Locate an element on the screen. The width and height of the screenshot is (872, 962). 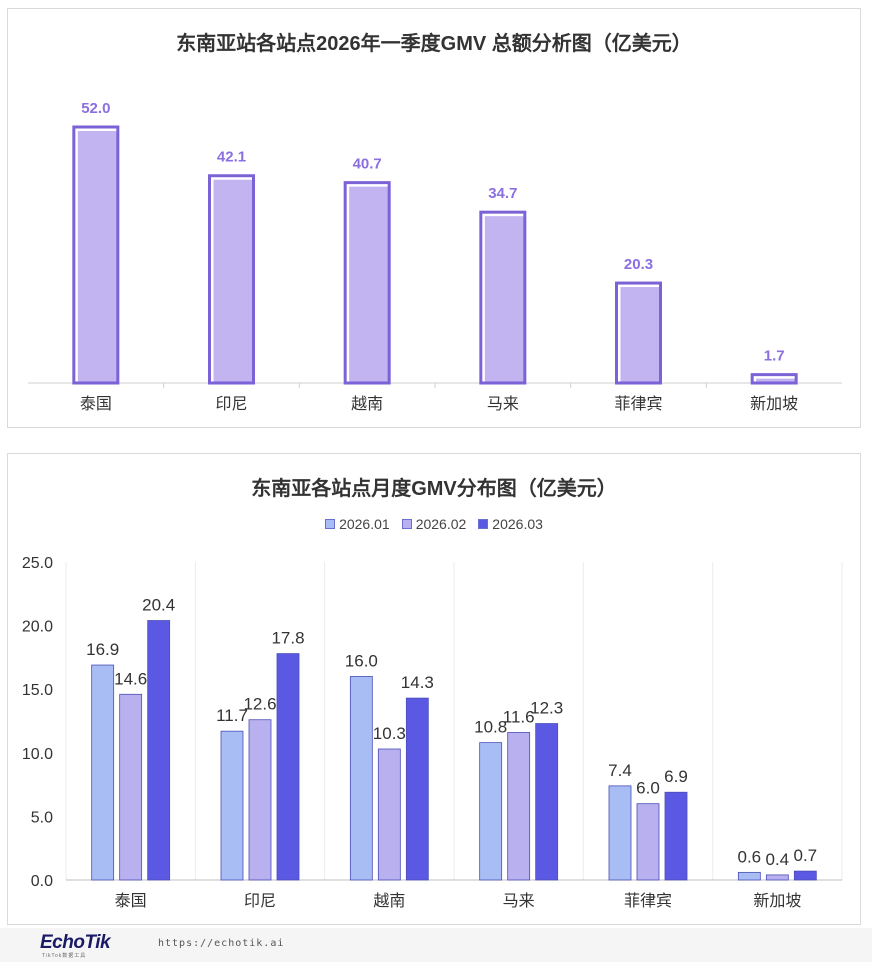
monthly-gmv-value-label: 16.0 is located at coordinates (361, 660).